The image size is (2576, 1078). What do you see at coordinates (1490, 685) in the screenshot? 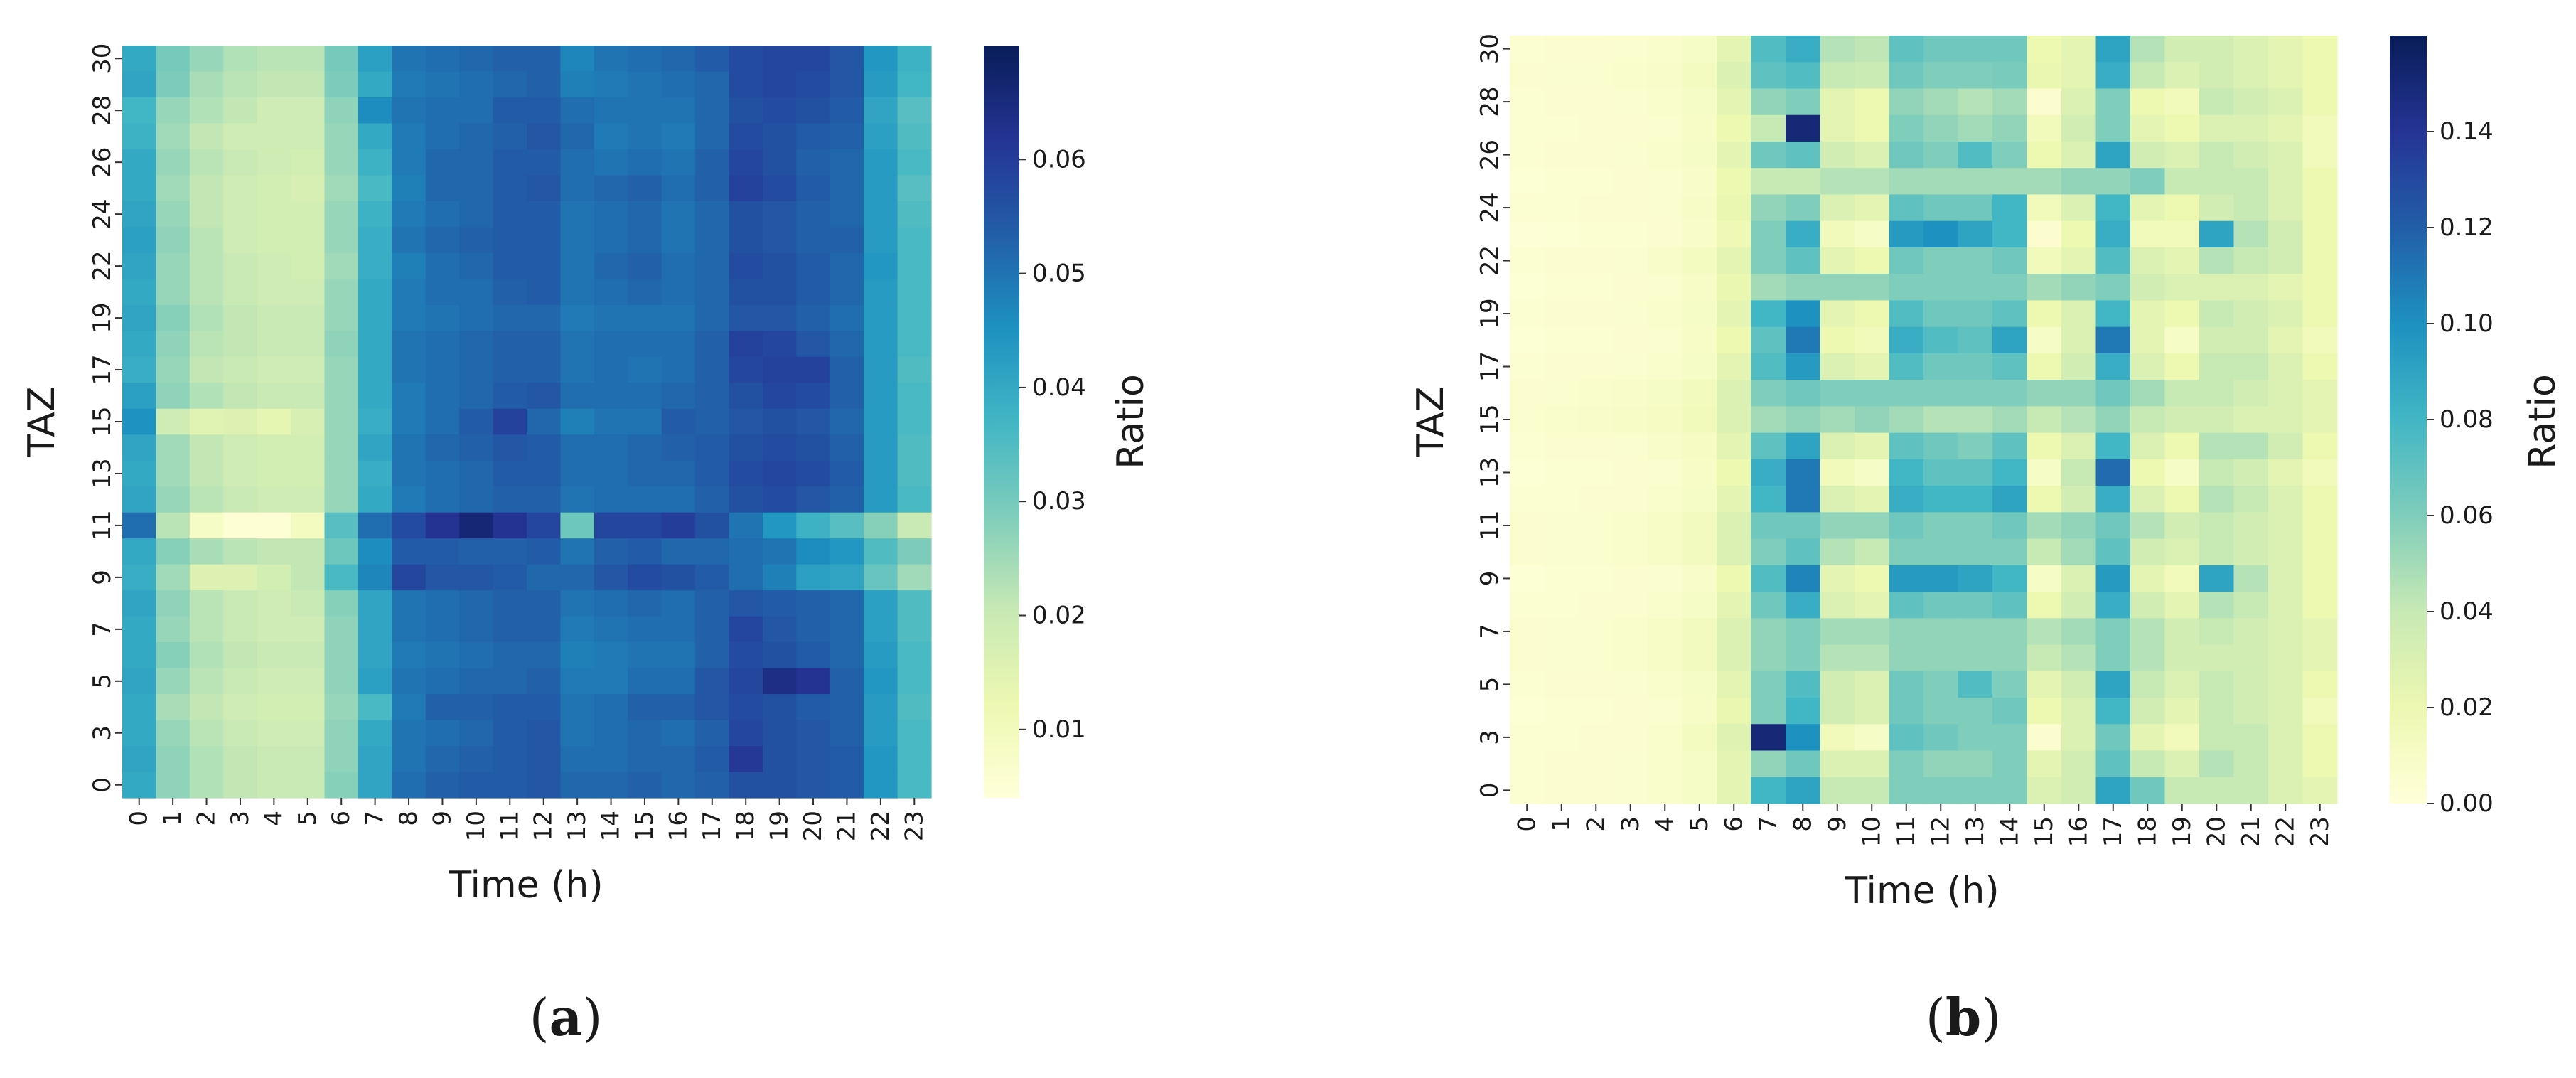
I see `heatmap-b-y-tick-label: 5` at bounding box center [1490, 685].